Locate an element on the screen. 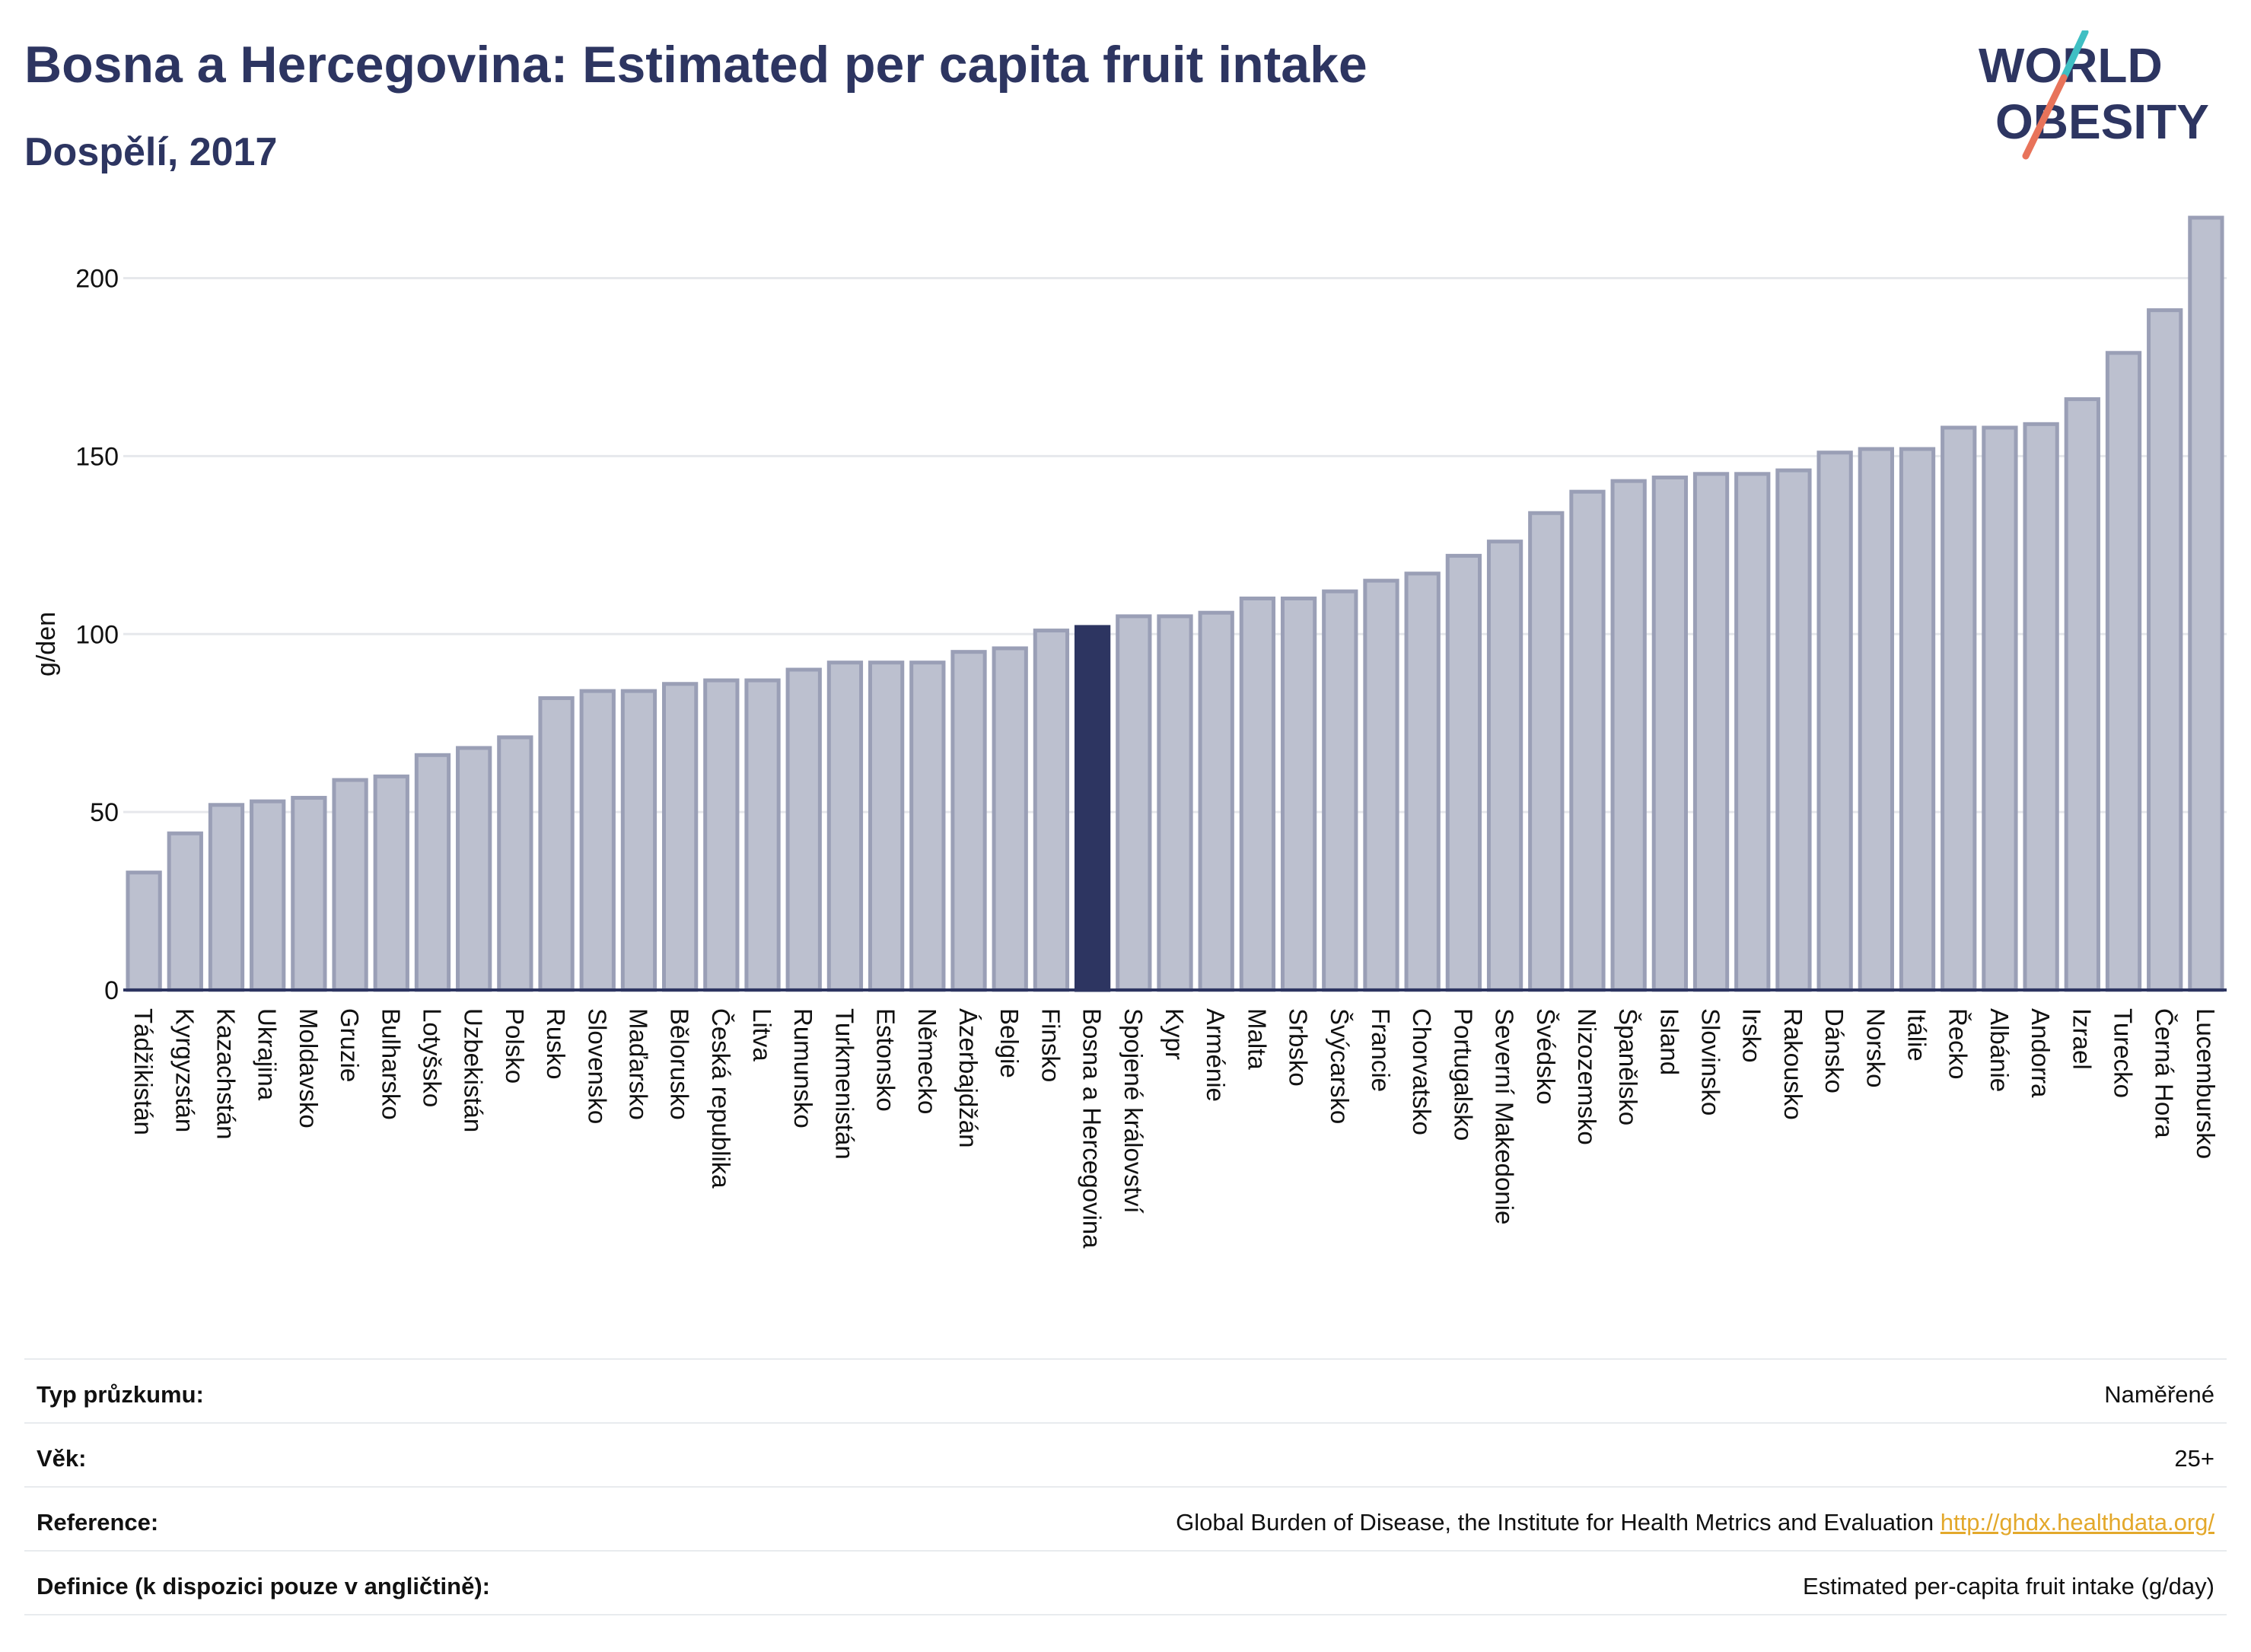  x-tick-label: Německo is located at coordinates (927, 1061).